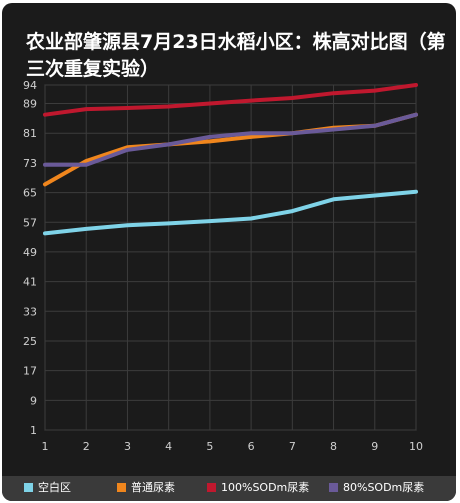 The height and width of the screenshot is (503, 460). I want to click on y-tick-label: 57, so click(30, 222).